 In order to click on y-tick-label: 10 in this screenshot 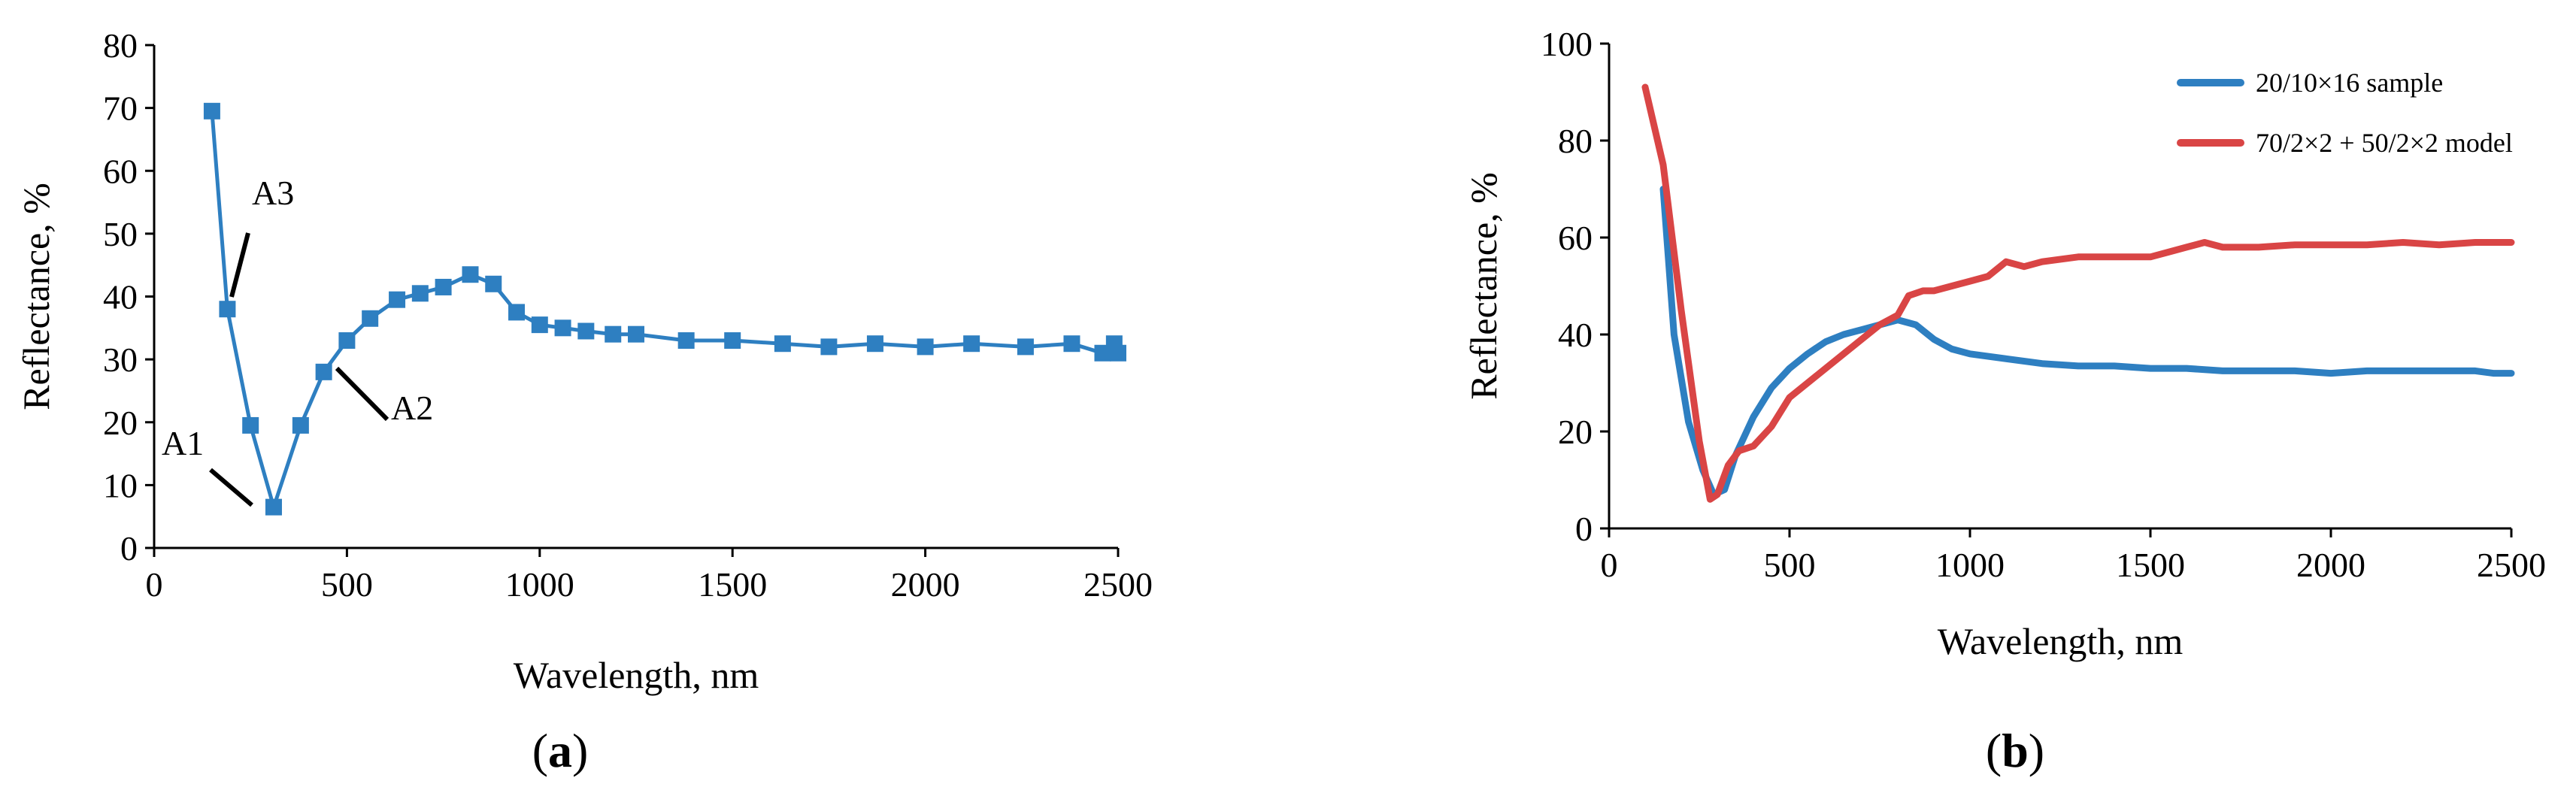, I will do `click(120, 485)`.